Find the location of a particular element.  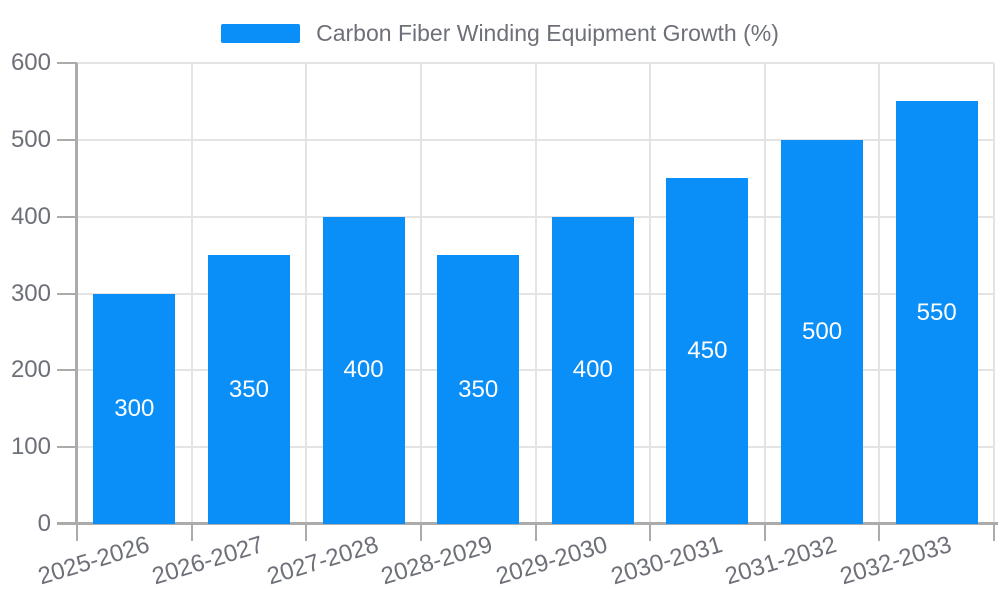

x-axis-label: 2028-2029 is located at coordinates (437, 561).